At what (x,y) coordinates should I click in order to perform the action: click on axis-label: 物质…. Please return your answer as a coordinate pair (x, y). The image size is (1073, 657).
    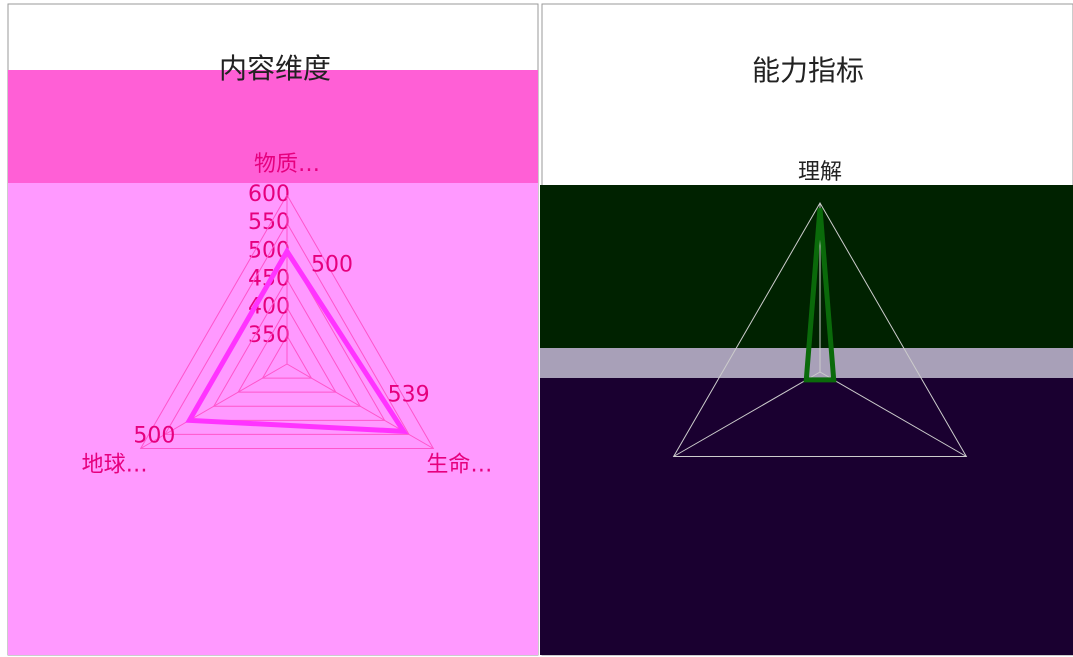
    Looking at the image, I should click on (287, 164).